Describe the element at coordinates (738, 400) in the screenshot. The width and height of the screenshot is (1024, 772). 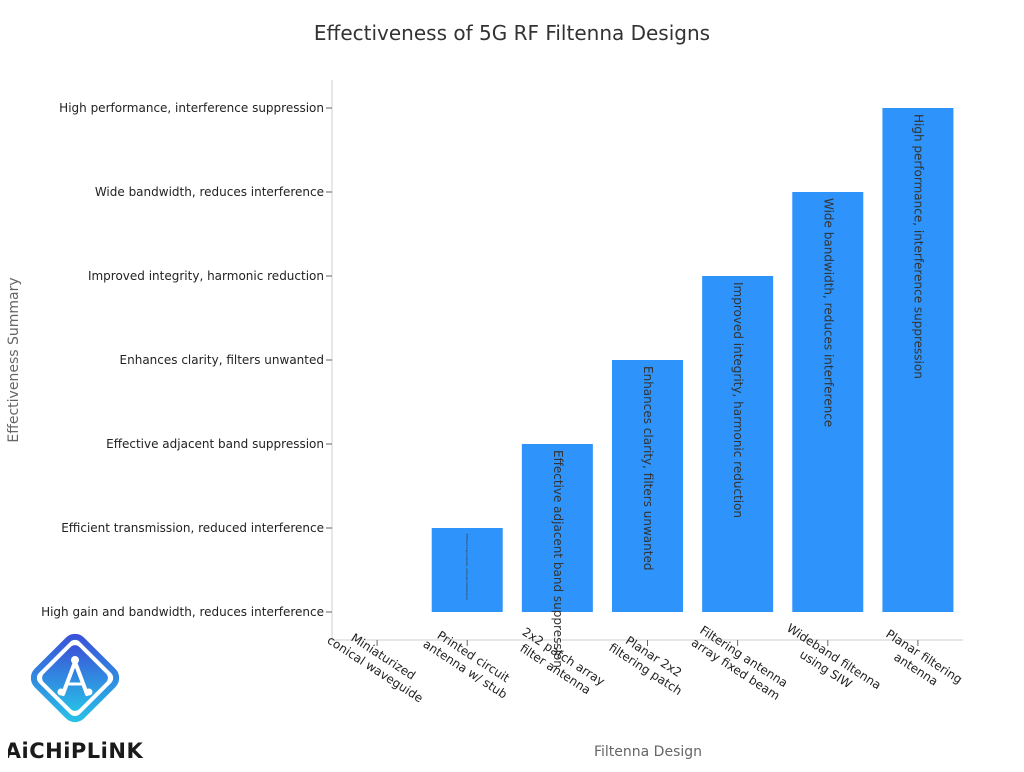
I see `bar-data-label: Improved integrity, harmonic reduction` at that location.